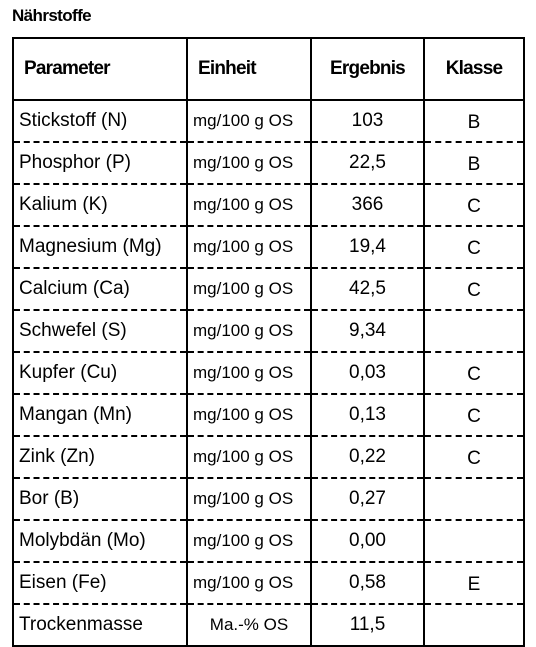  I want to click on section-title: Nährstoffe, so click(52, 15).